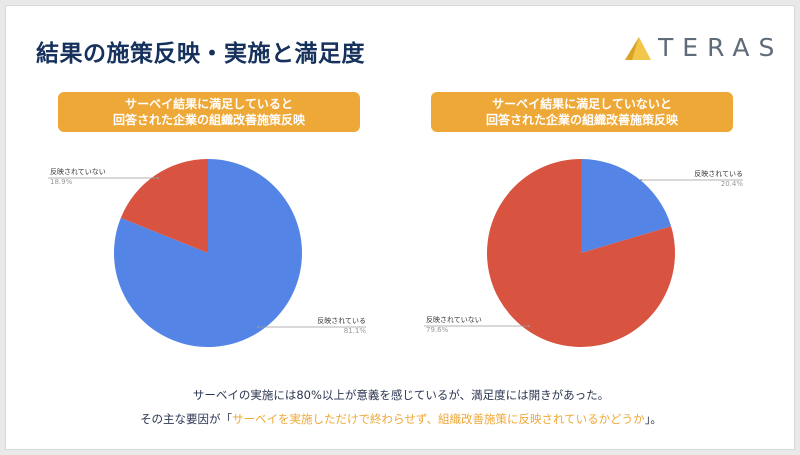 Image resolution: width=800 pixels, height=455 pixels. I want to click on chart1-banner-line2: 回答された企業の組織改善施策反映, so click(208, 120).